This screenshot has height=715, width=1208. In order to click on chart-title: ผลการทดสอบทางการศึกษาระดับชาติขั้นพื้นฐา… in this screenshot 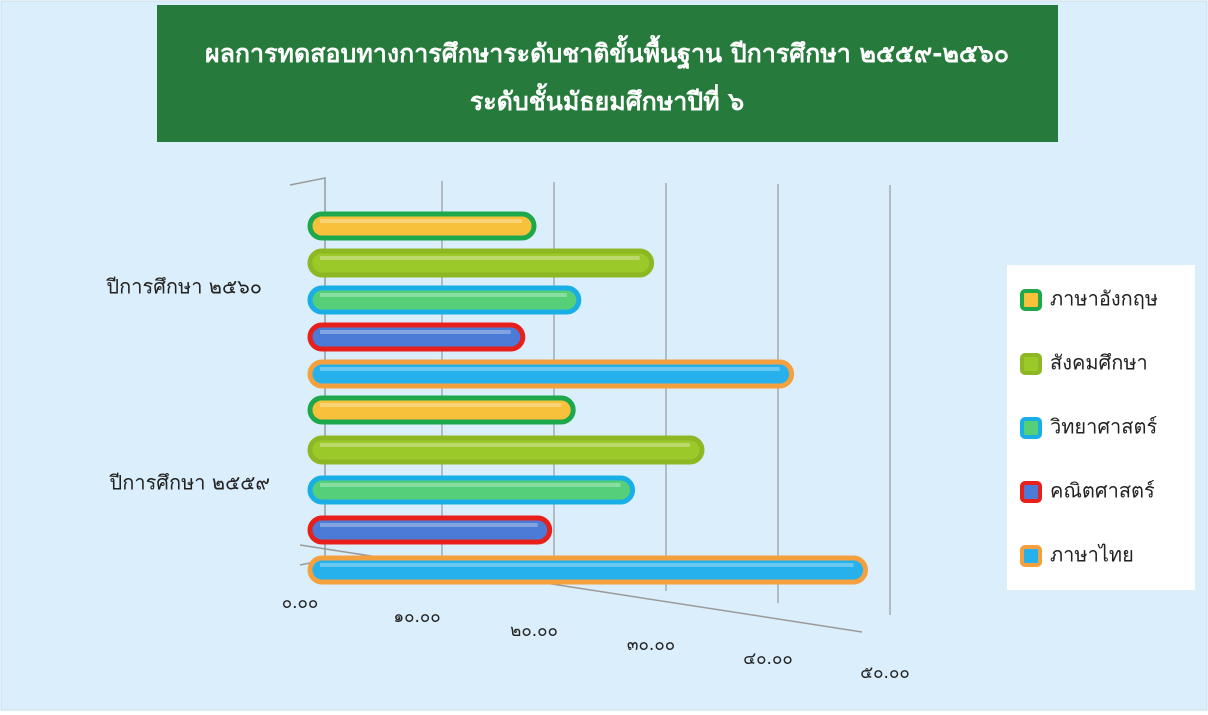, I will do `click(607, 52)`.